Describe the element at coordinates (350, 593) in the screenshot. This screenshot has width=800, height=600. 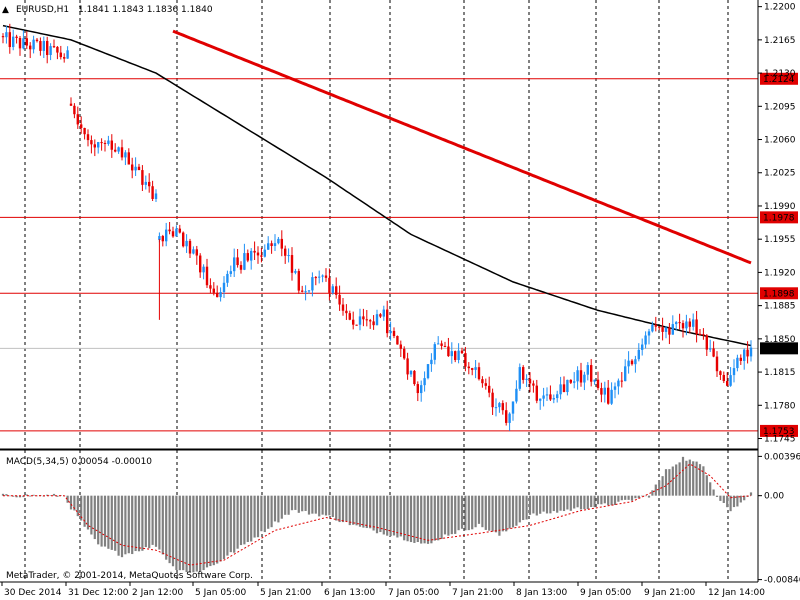
I see `time-label: 6 Jan 13:00` at that location.